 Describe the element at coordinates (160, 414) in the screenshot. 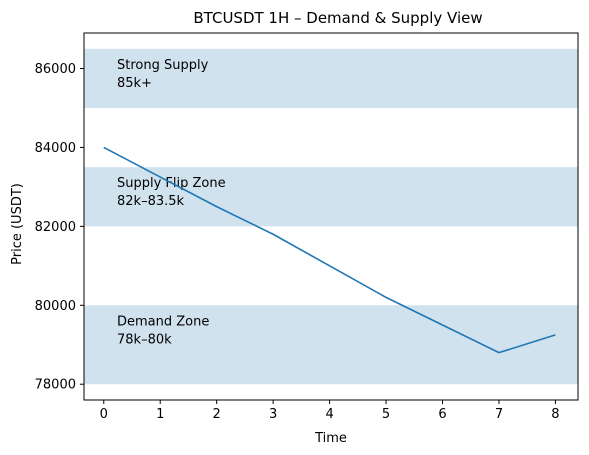

I see `x-tick-label-1: 1` at that location.